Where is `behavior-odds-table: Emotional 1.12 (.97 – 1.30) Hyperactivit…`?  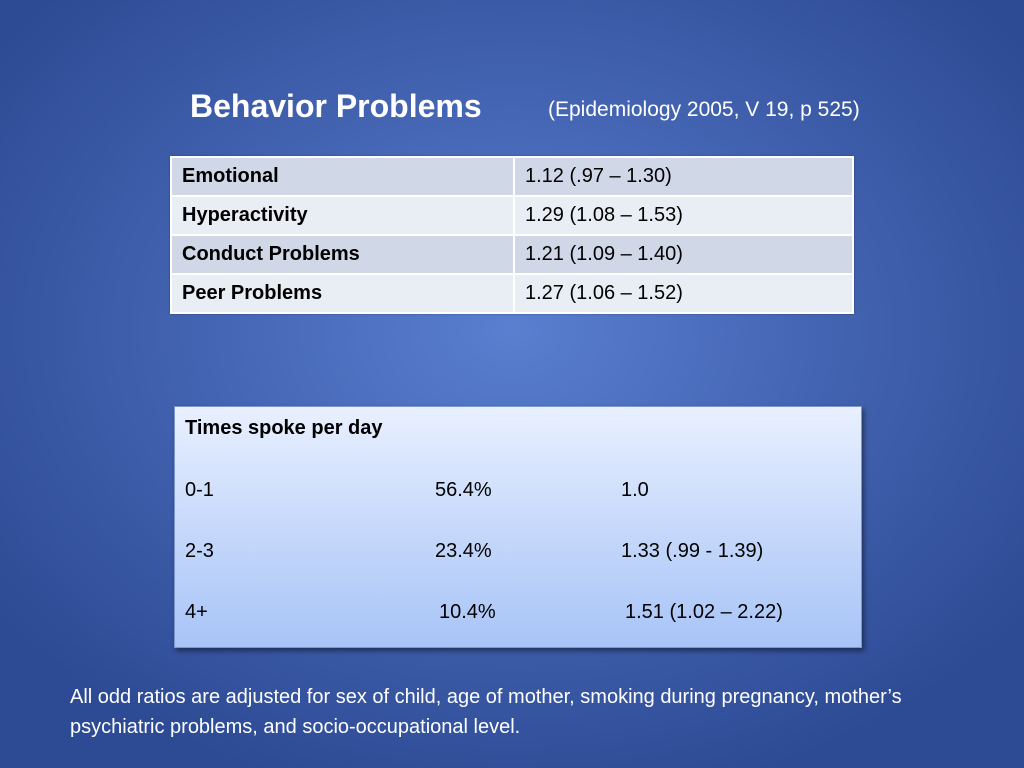
behavior-odds-table: Emotional 1.12 (.97 – 1.30) Hyperactivit… is located at coordinates (512, 235).